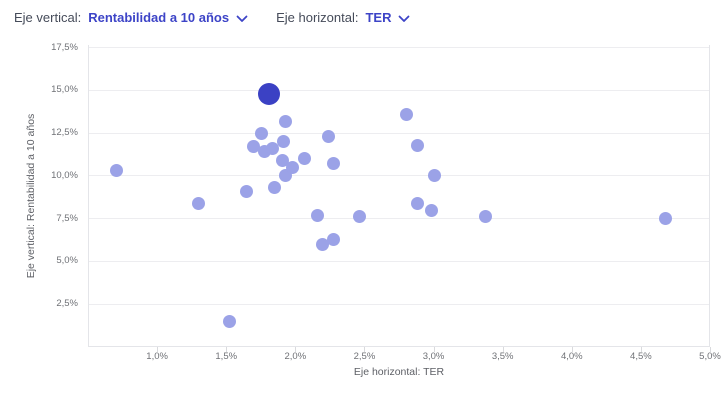  Describe the element at coordinates (641, 356) in the screenshot. I see `x-tick-label: 4,5%` at that location.